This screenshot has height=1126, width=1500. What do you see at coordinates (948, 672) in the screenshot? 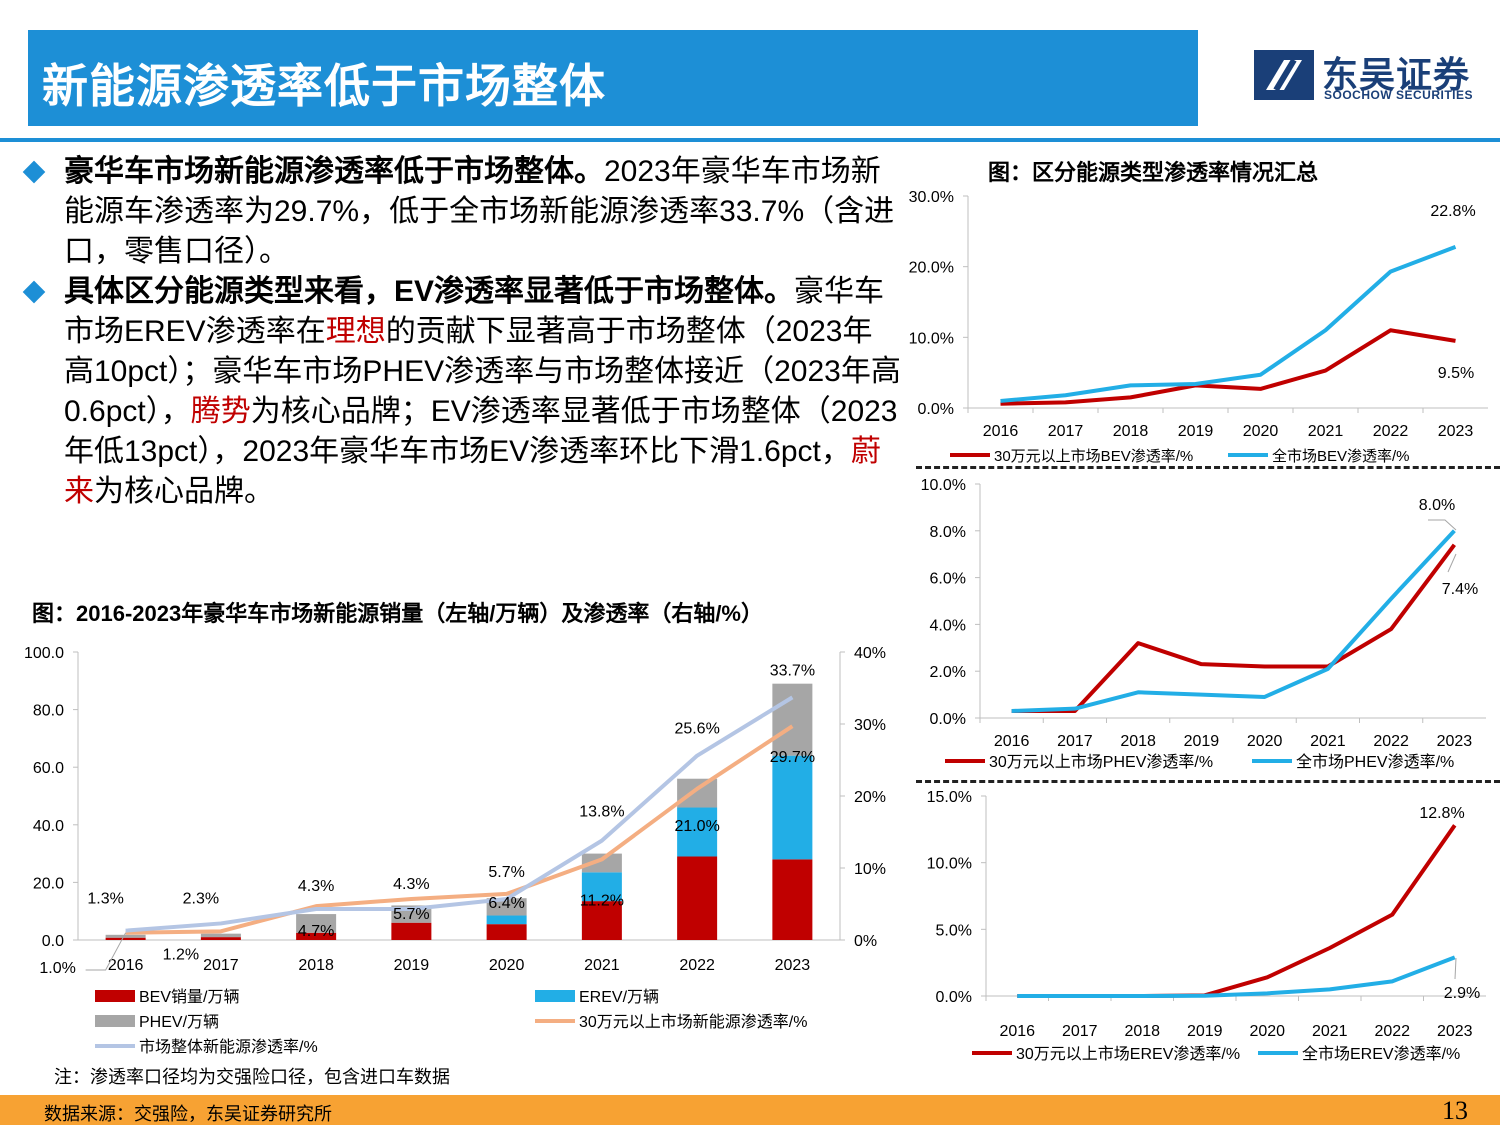
I see `y-tick-label: 2.0%` at bounding box center [948, 672].